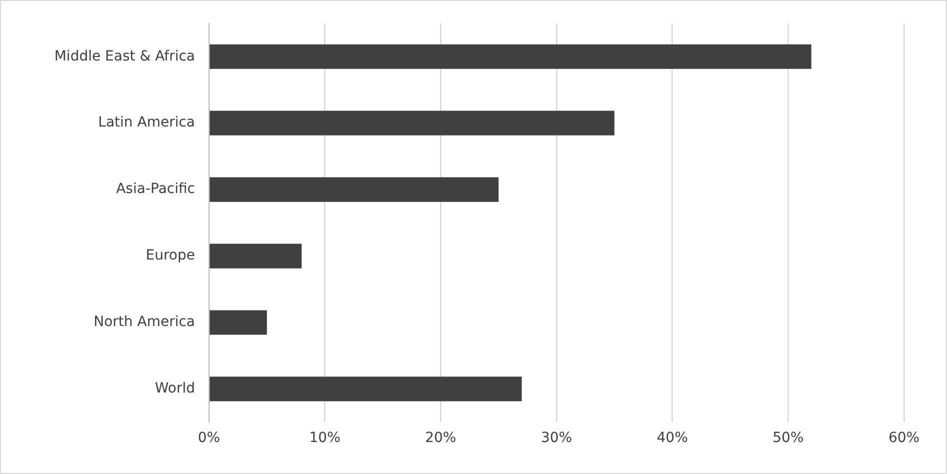  What do you see at coordinates (209, 438) in the screenshot?
I see `x-tick-label: 0%` at bounding box center [209, 438].